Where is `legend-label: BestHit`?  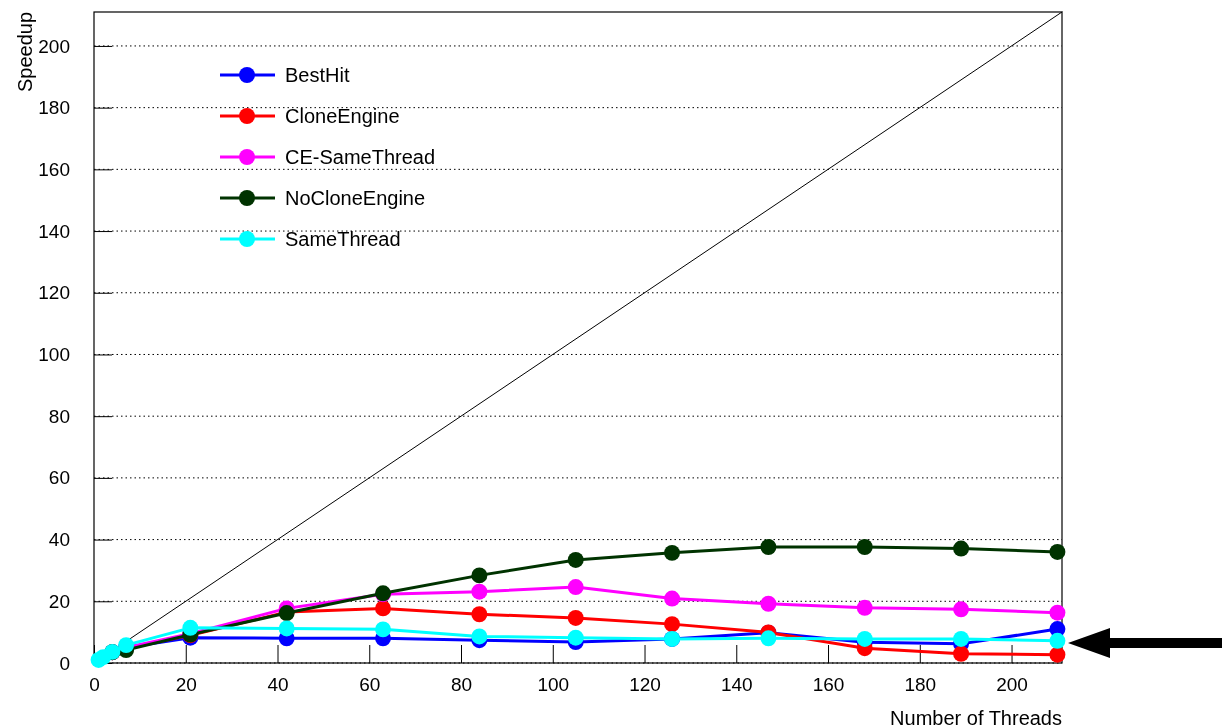 legend-label: BestHit is located at coordinates (317, 75).